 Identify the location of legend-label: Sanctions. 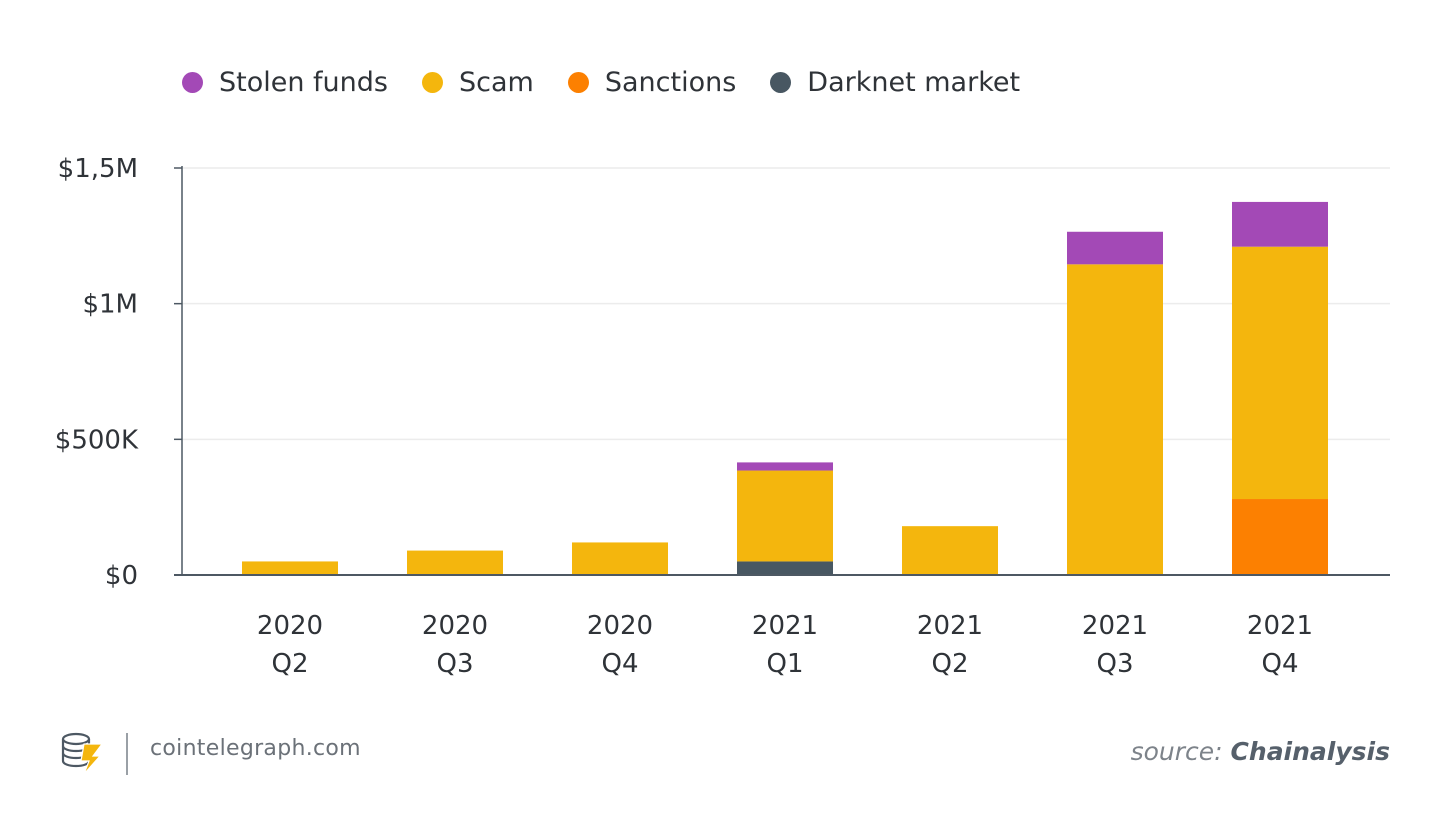
(670, 82).